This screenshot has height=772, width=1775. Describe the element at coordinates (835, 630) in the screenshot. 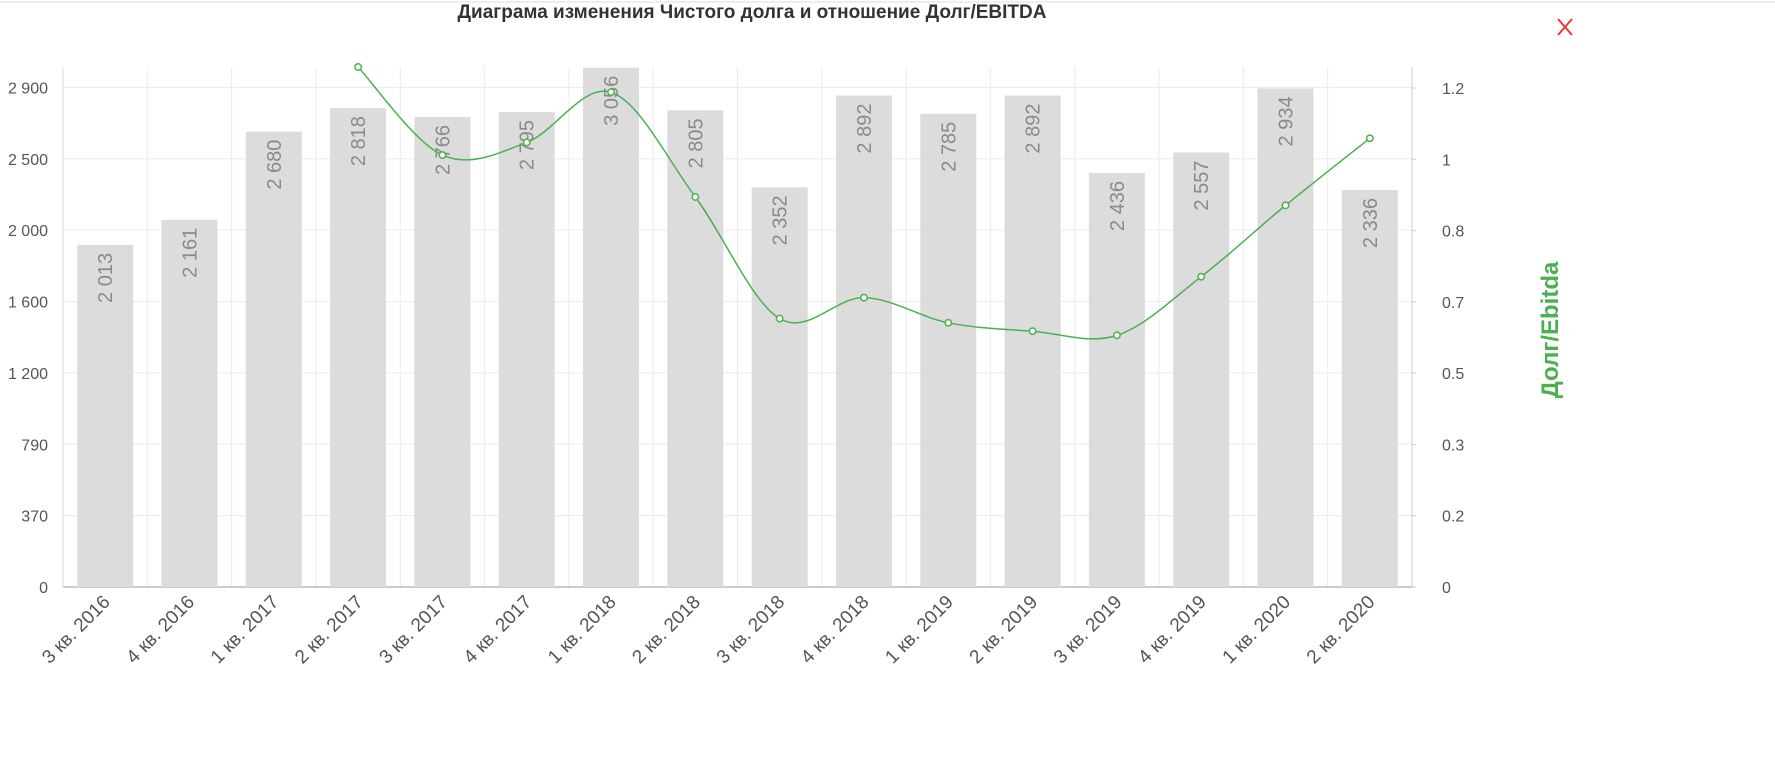

I see `x-tick-label: 4 кв. 2018` at that location.